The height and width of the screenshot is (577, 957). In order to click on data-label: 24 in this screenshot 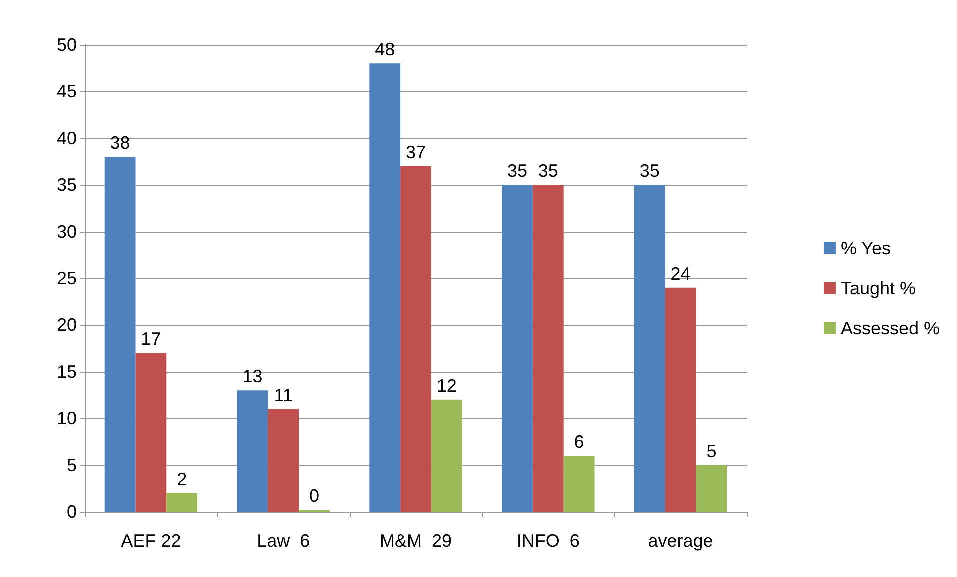, I will do `click(680, 274)`.